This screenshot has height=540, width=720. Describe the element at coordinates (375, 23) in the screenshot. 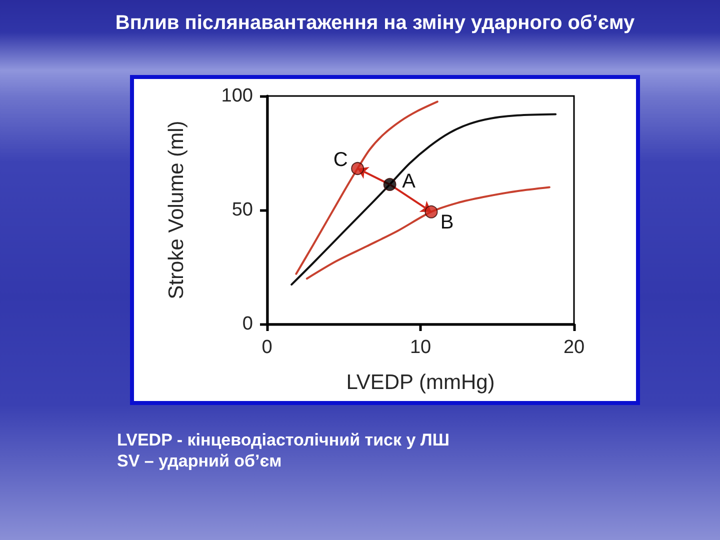

I see `chart-title: Вплив післянавантаження на зміну ударного об’єму` at that location.